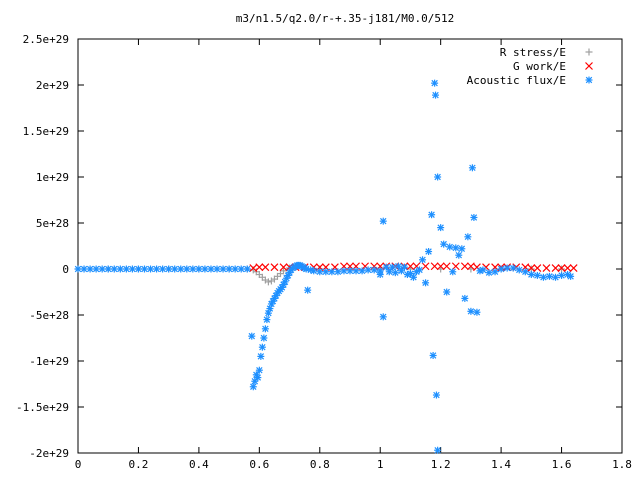  What do you see at coordinates (49, 361) in the screenshot?
I see `y-tick-label: -1e+29` at bounding box center [49, 361].